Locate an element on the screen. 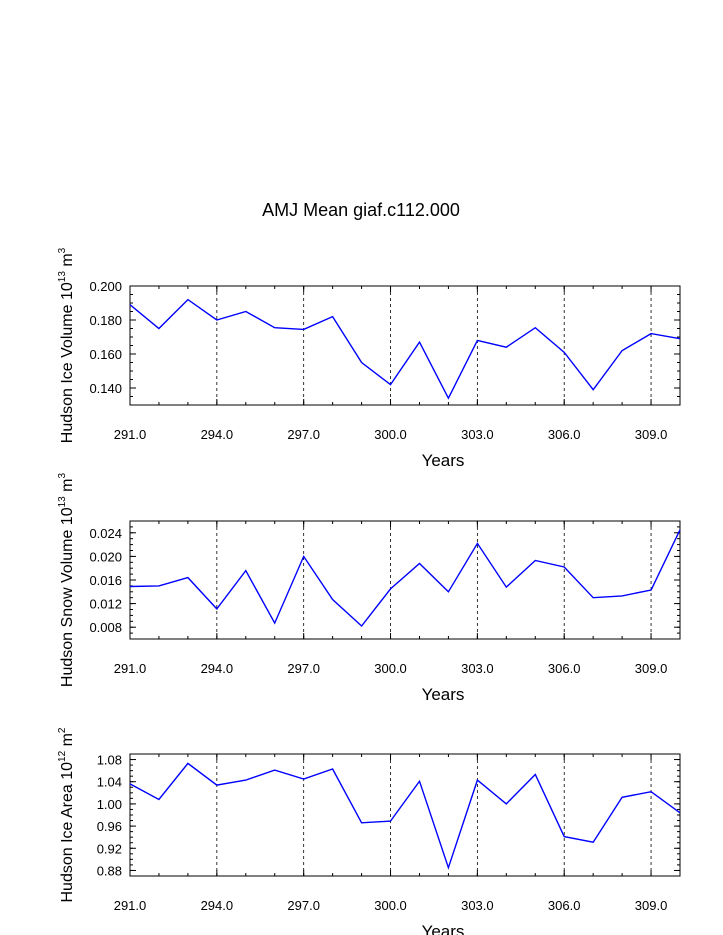  y-tick-label: 1.08 is located at coordinates (109, 760).